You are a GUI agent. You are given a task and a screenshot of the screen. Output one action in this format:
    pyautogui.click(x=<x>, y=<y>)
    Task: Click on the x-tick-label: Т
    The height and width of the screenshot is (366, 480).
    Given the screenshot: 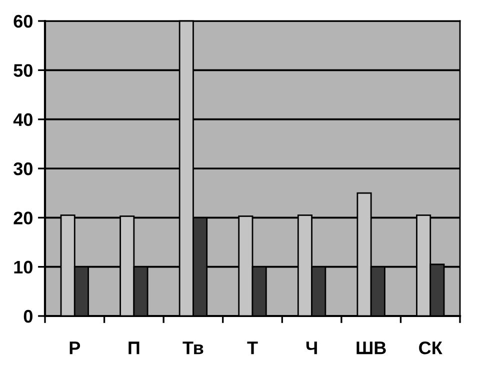 What is the action you would take?
    pyautogui.click(x=252, y=348)
    